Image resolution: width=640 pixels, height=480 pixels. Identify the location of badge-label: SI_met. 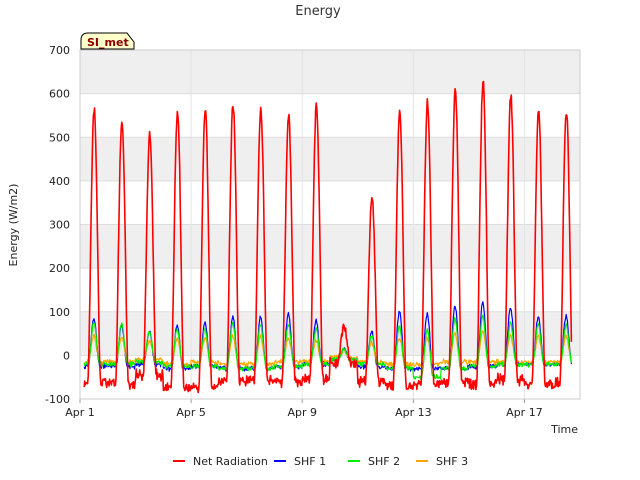
(108, 42).